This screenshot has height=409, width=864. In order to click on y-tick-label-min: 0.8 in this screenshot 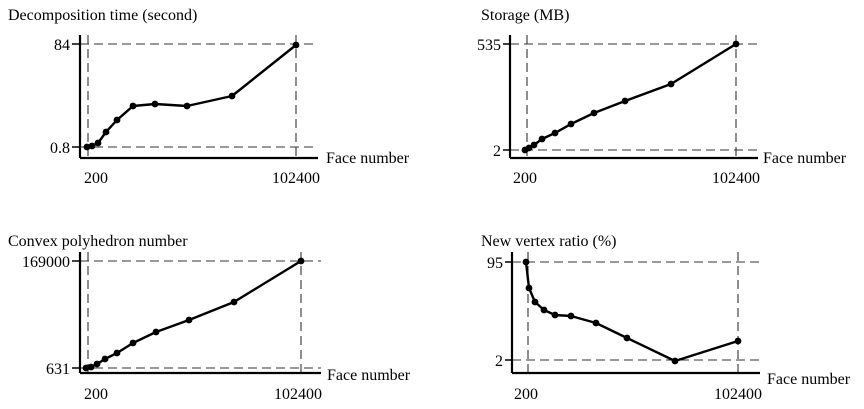, I will do `click(60, 148)`.